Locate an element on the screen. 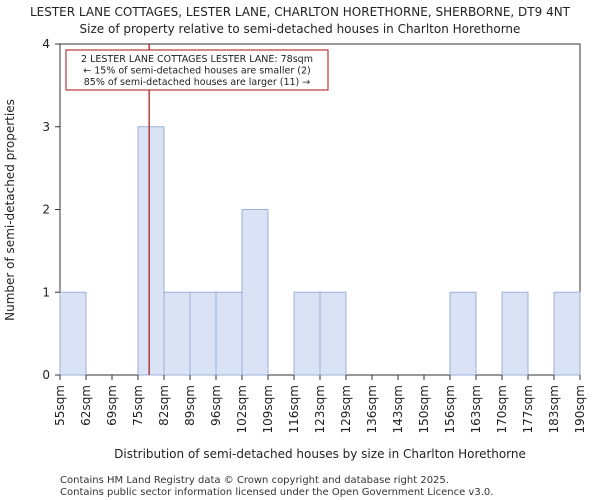 This screenshot has width=600, height=500. bar-82sqm is located at coordinates (177, 333).